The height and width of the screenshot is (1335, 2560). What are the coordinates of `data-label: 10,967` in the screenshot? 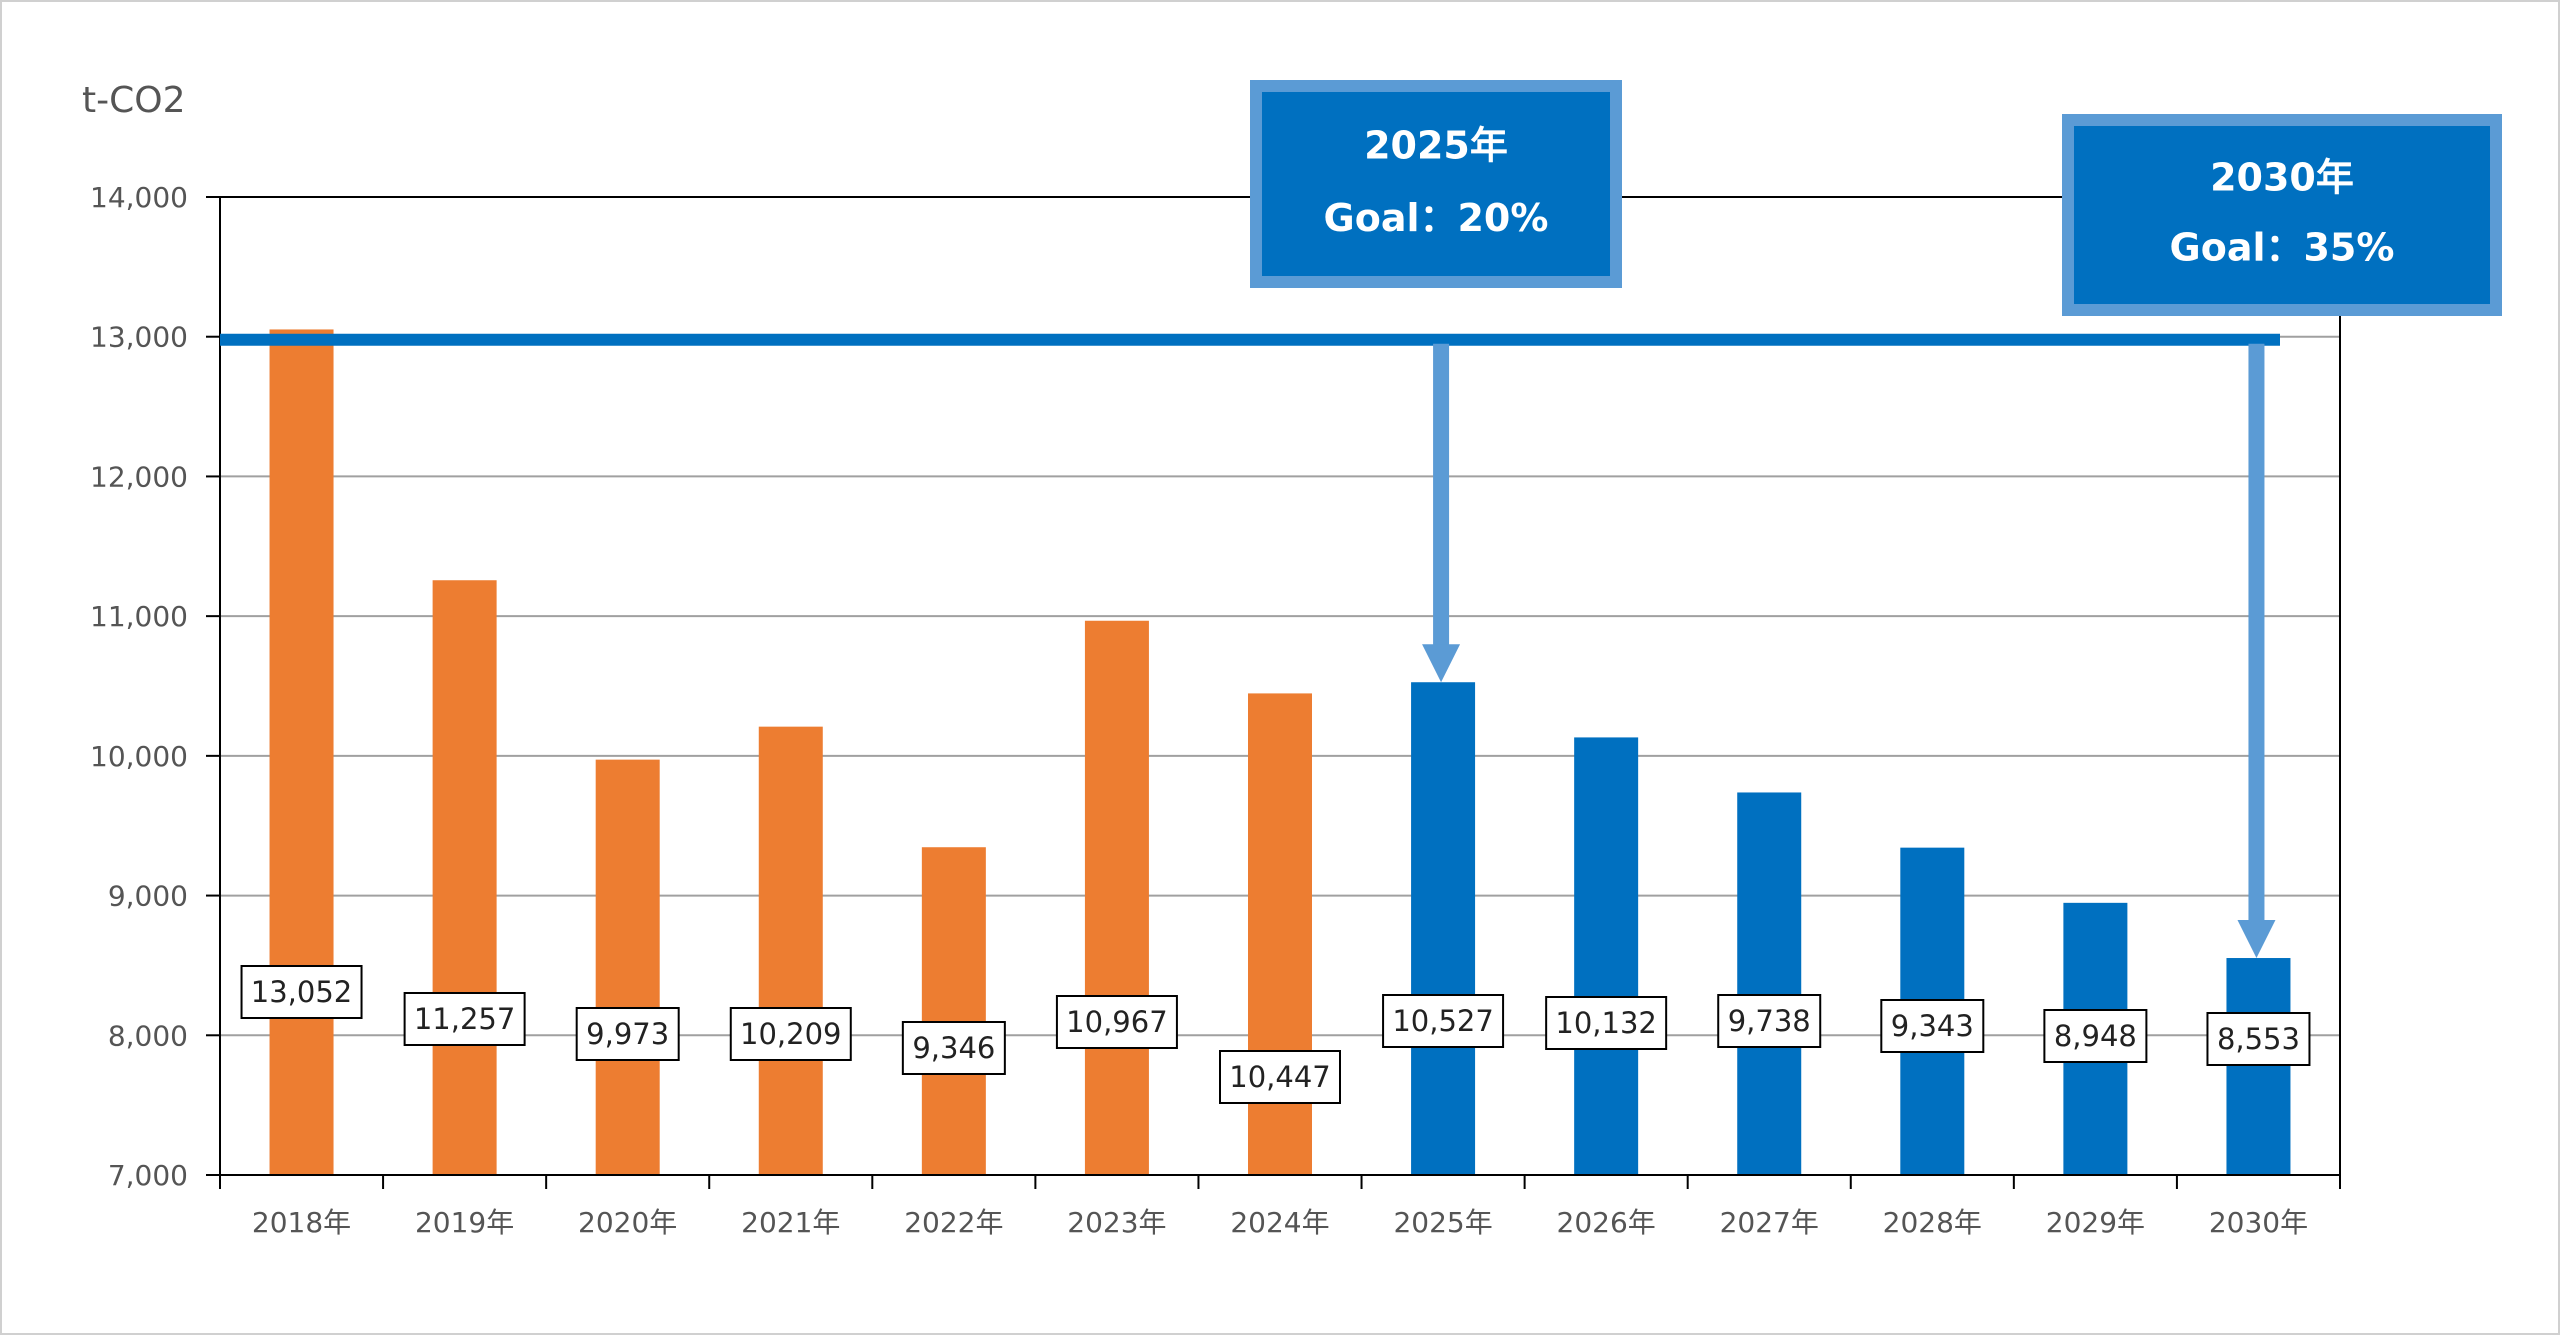 It's located at (1116, 1022).